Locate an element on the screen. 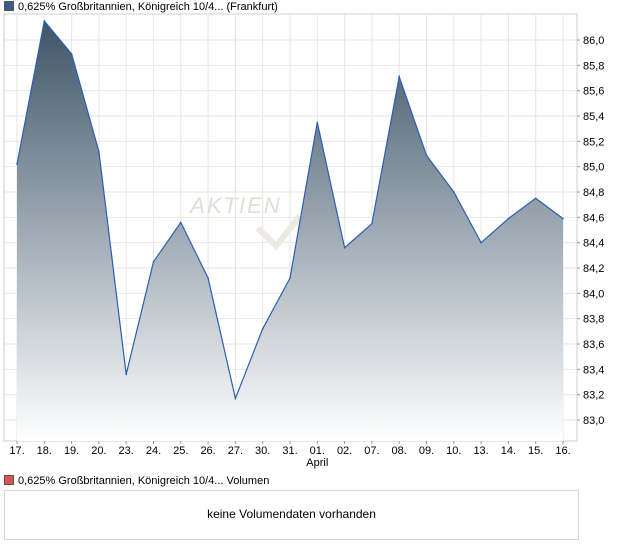 This screenshot has height=546, width=620. y-tick-label: 84,2 is located at coordinates (593, 269).